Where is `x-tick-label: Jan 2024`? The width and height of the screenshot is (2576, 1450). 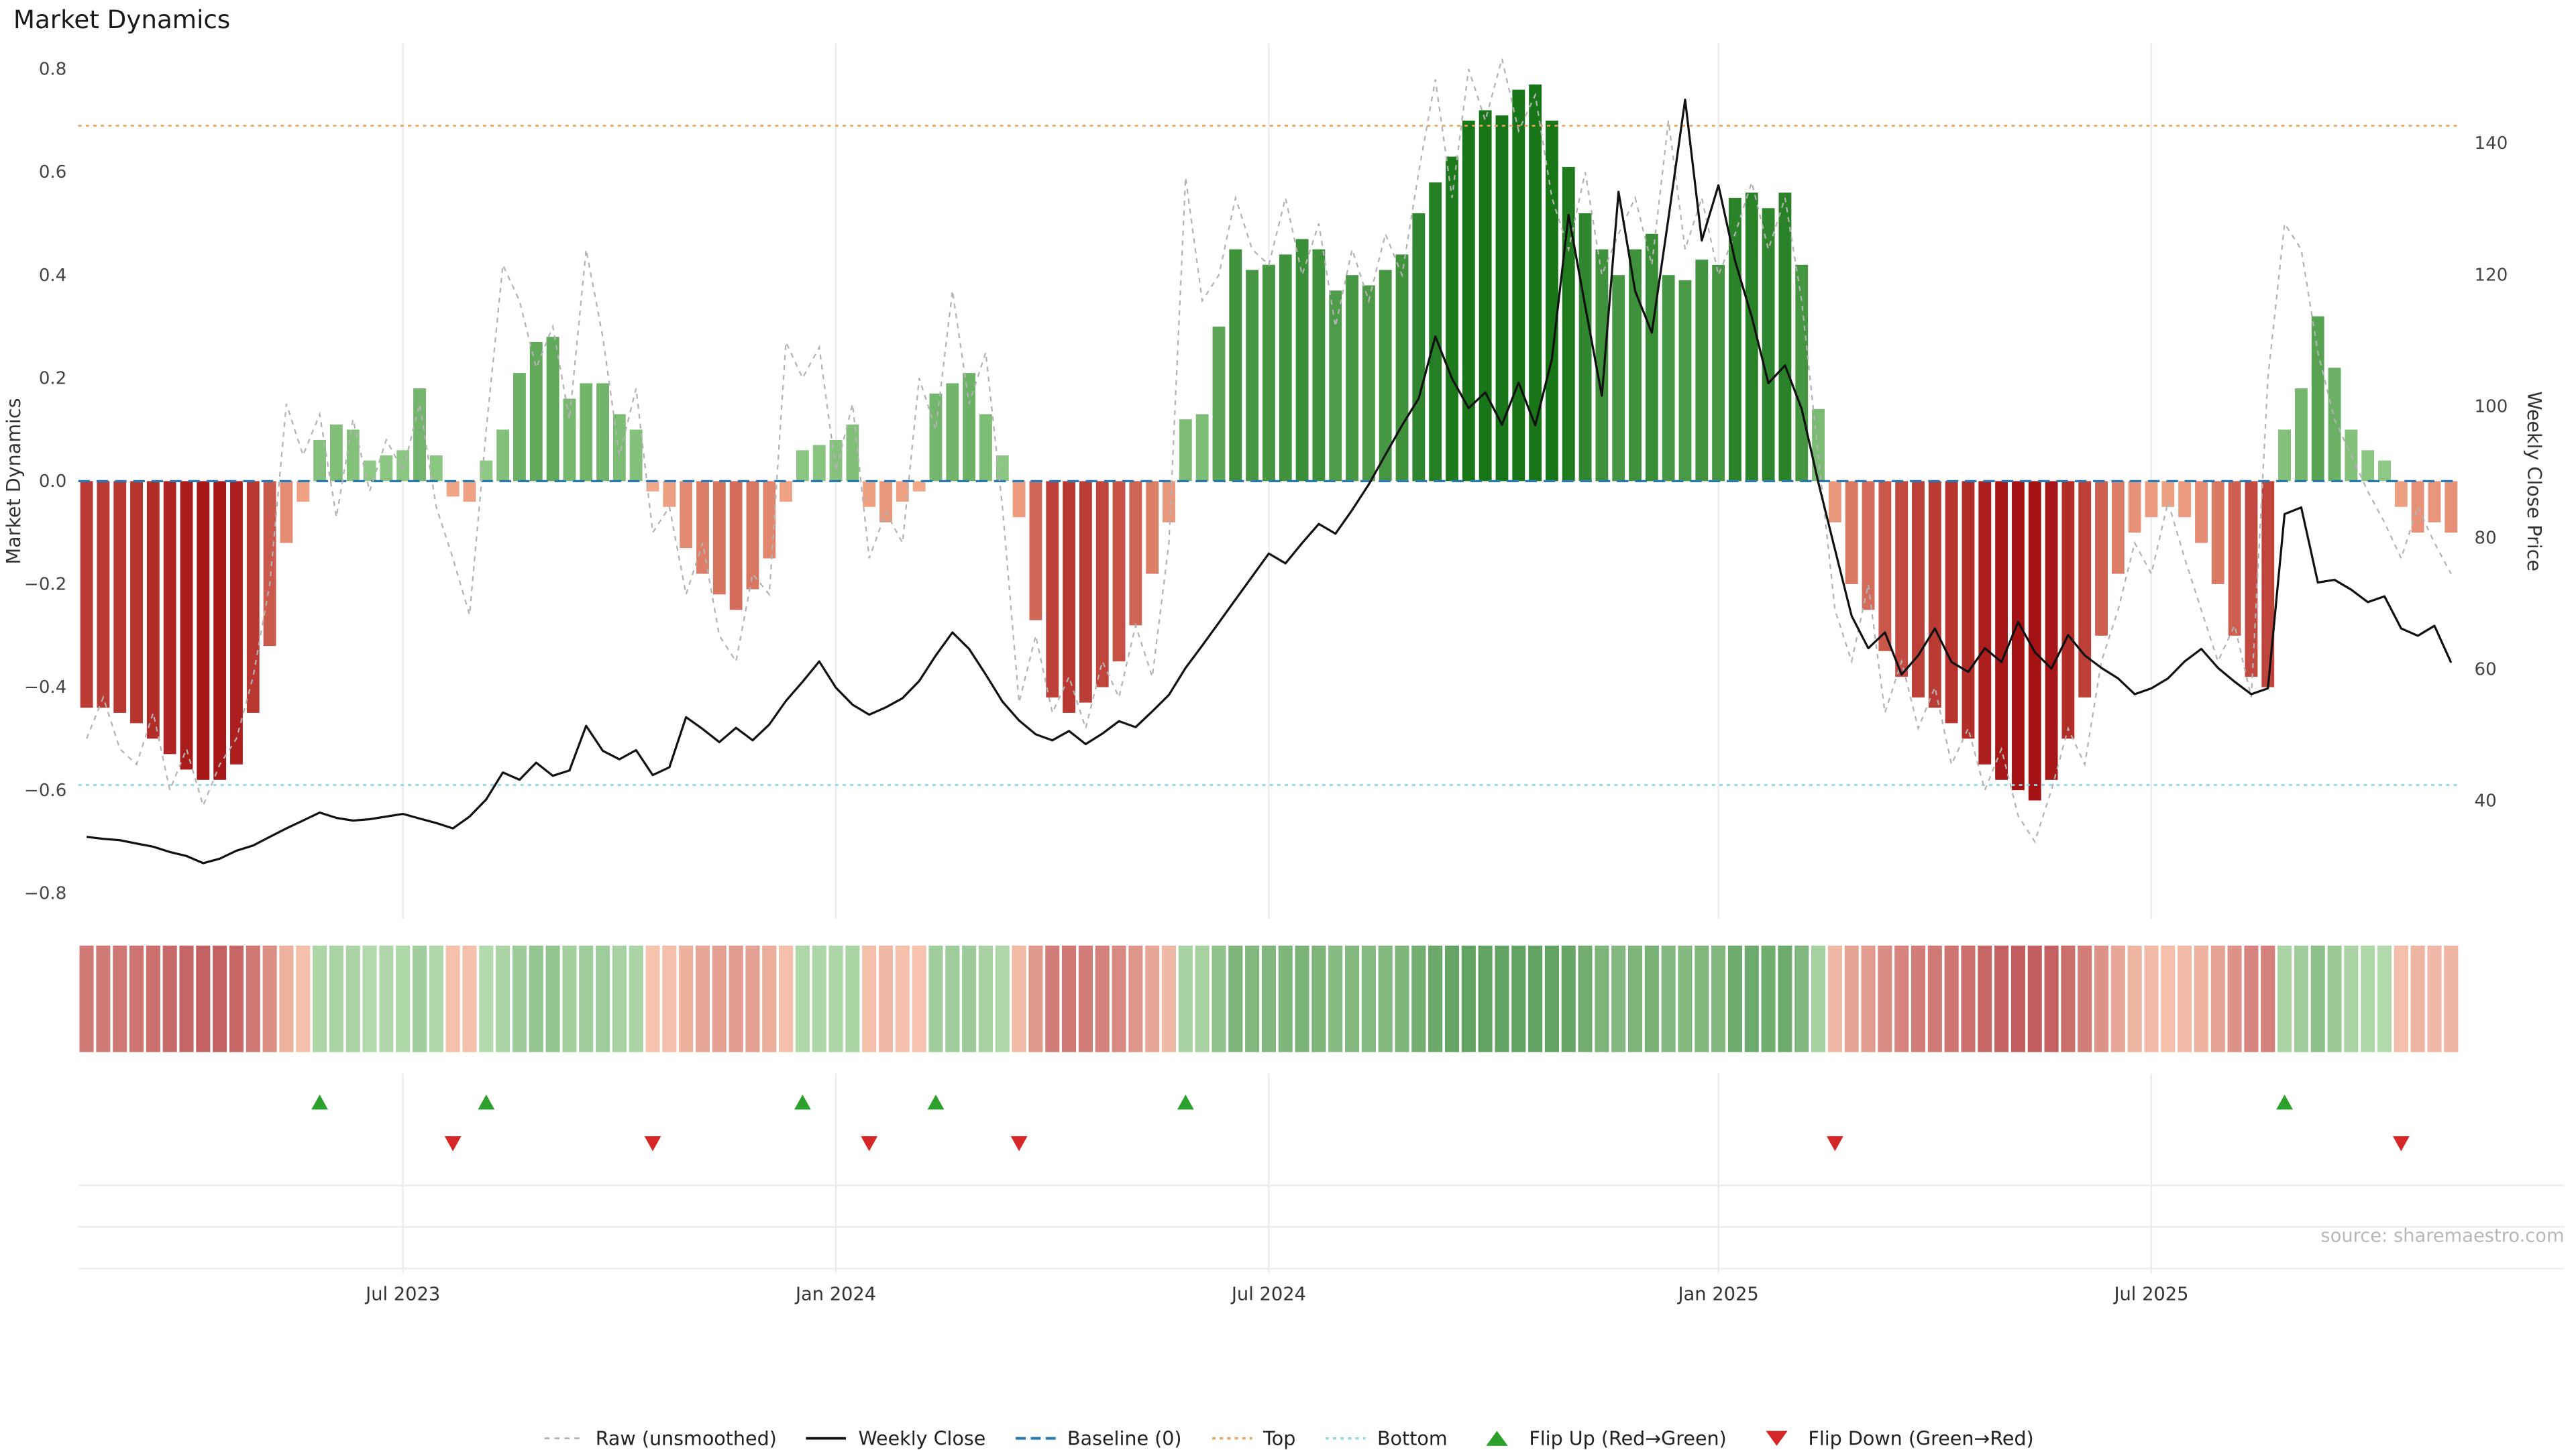
x-tick-label: Jan 2024 is located at coordinates (835, 1294).